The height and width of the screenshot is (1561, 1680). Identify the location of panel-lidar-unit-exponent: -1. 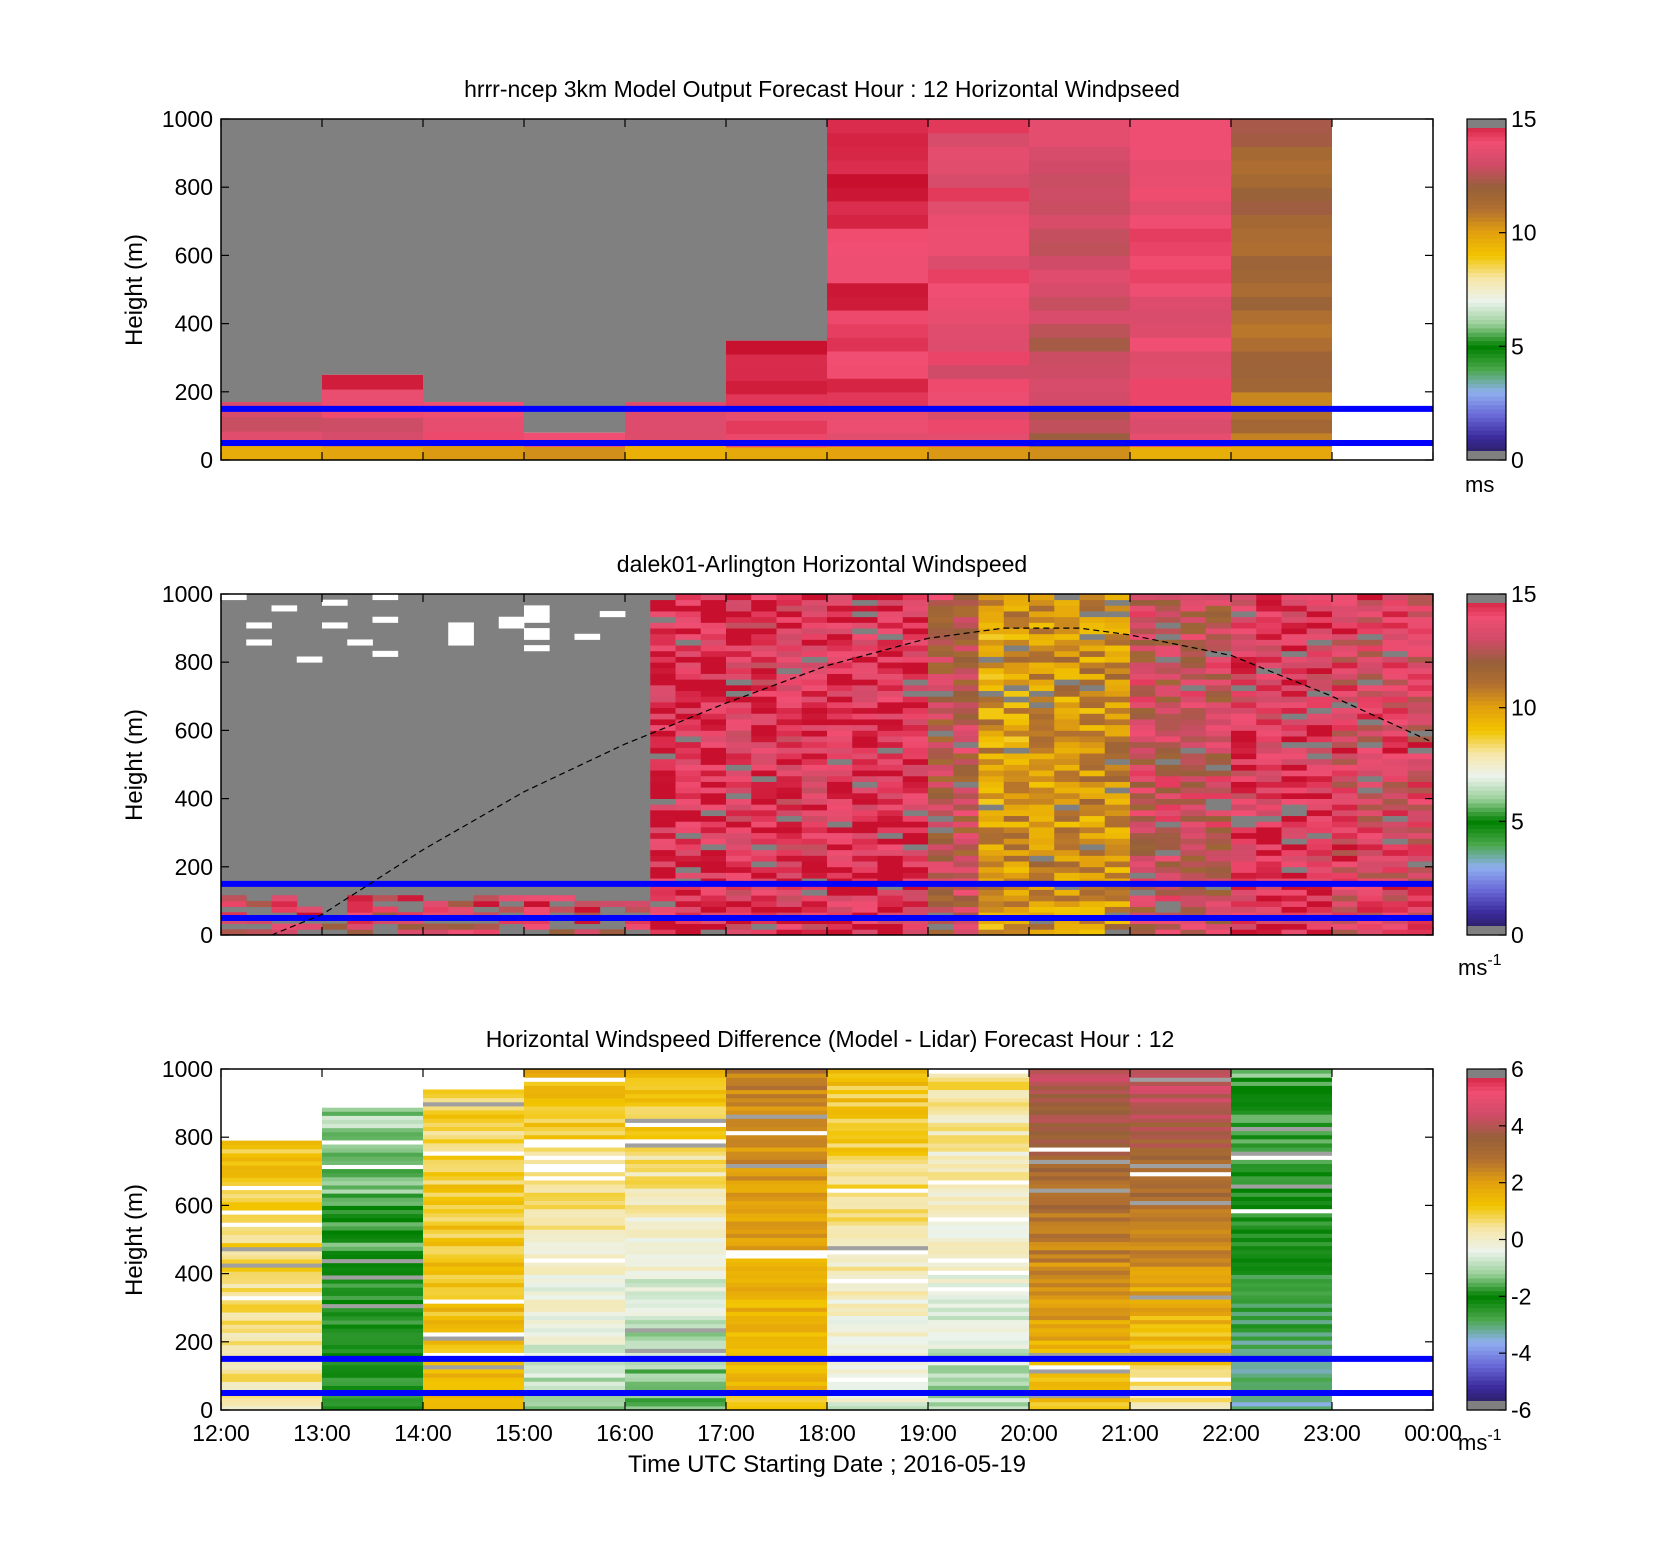
(1494, 960).